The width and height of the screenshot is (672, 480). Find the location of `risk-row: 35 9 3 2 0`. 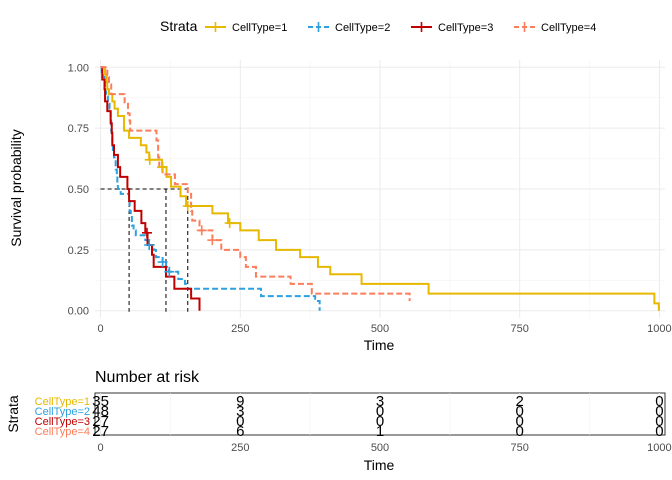

risk-row: 35 9 3 2 0 is located at coordinates (377, 401).